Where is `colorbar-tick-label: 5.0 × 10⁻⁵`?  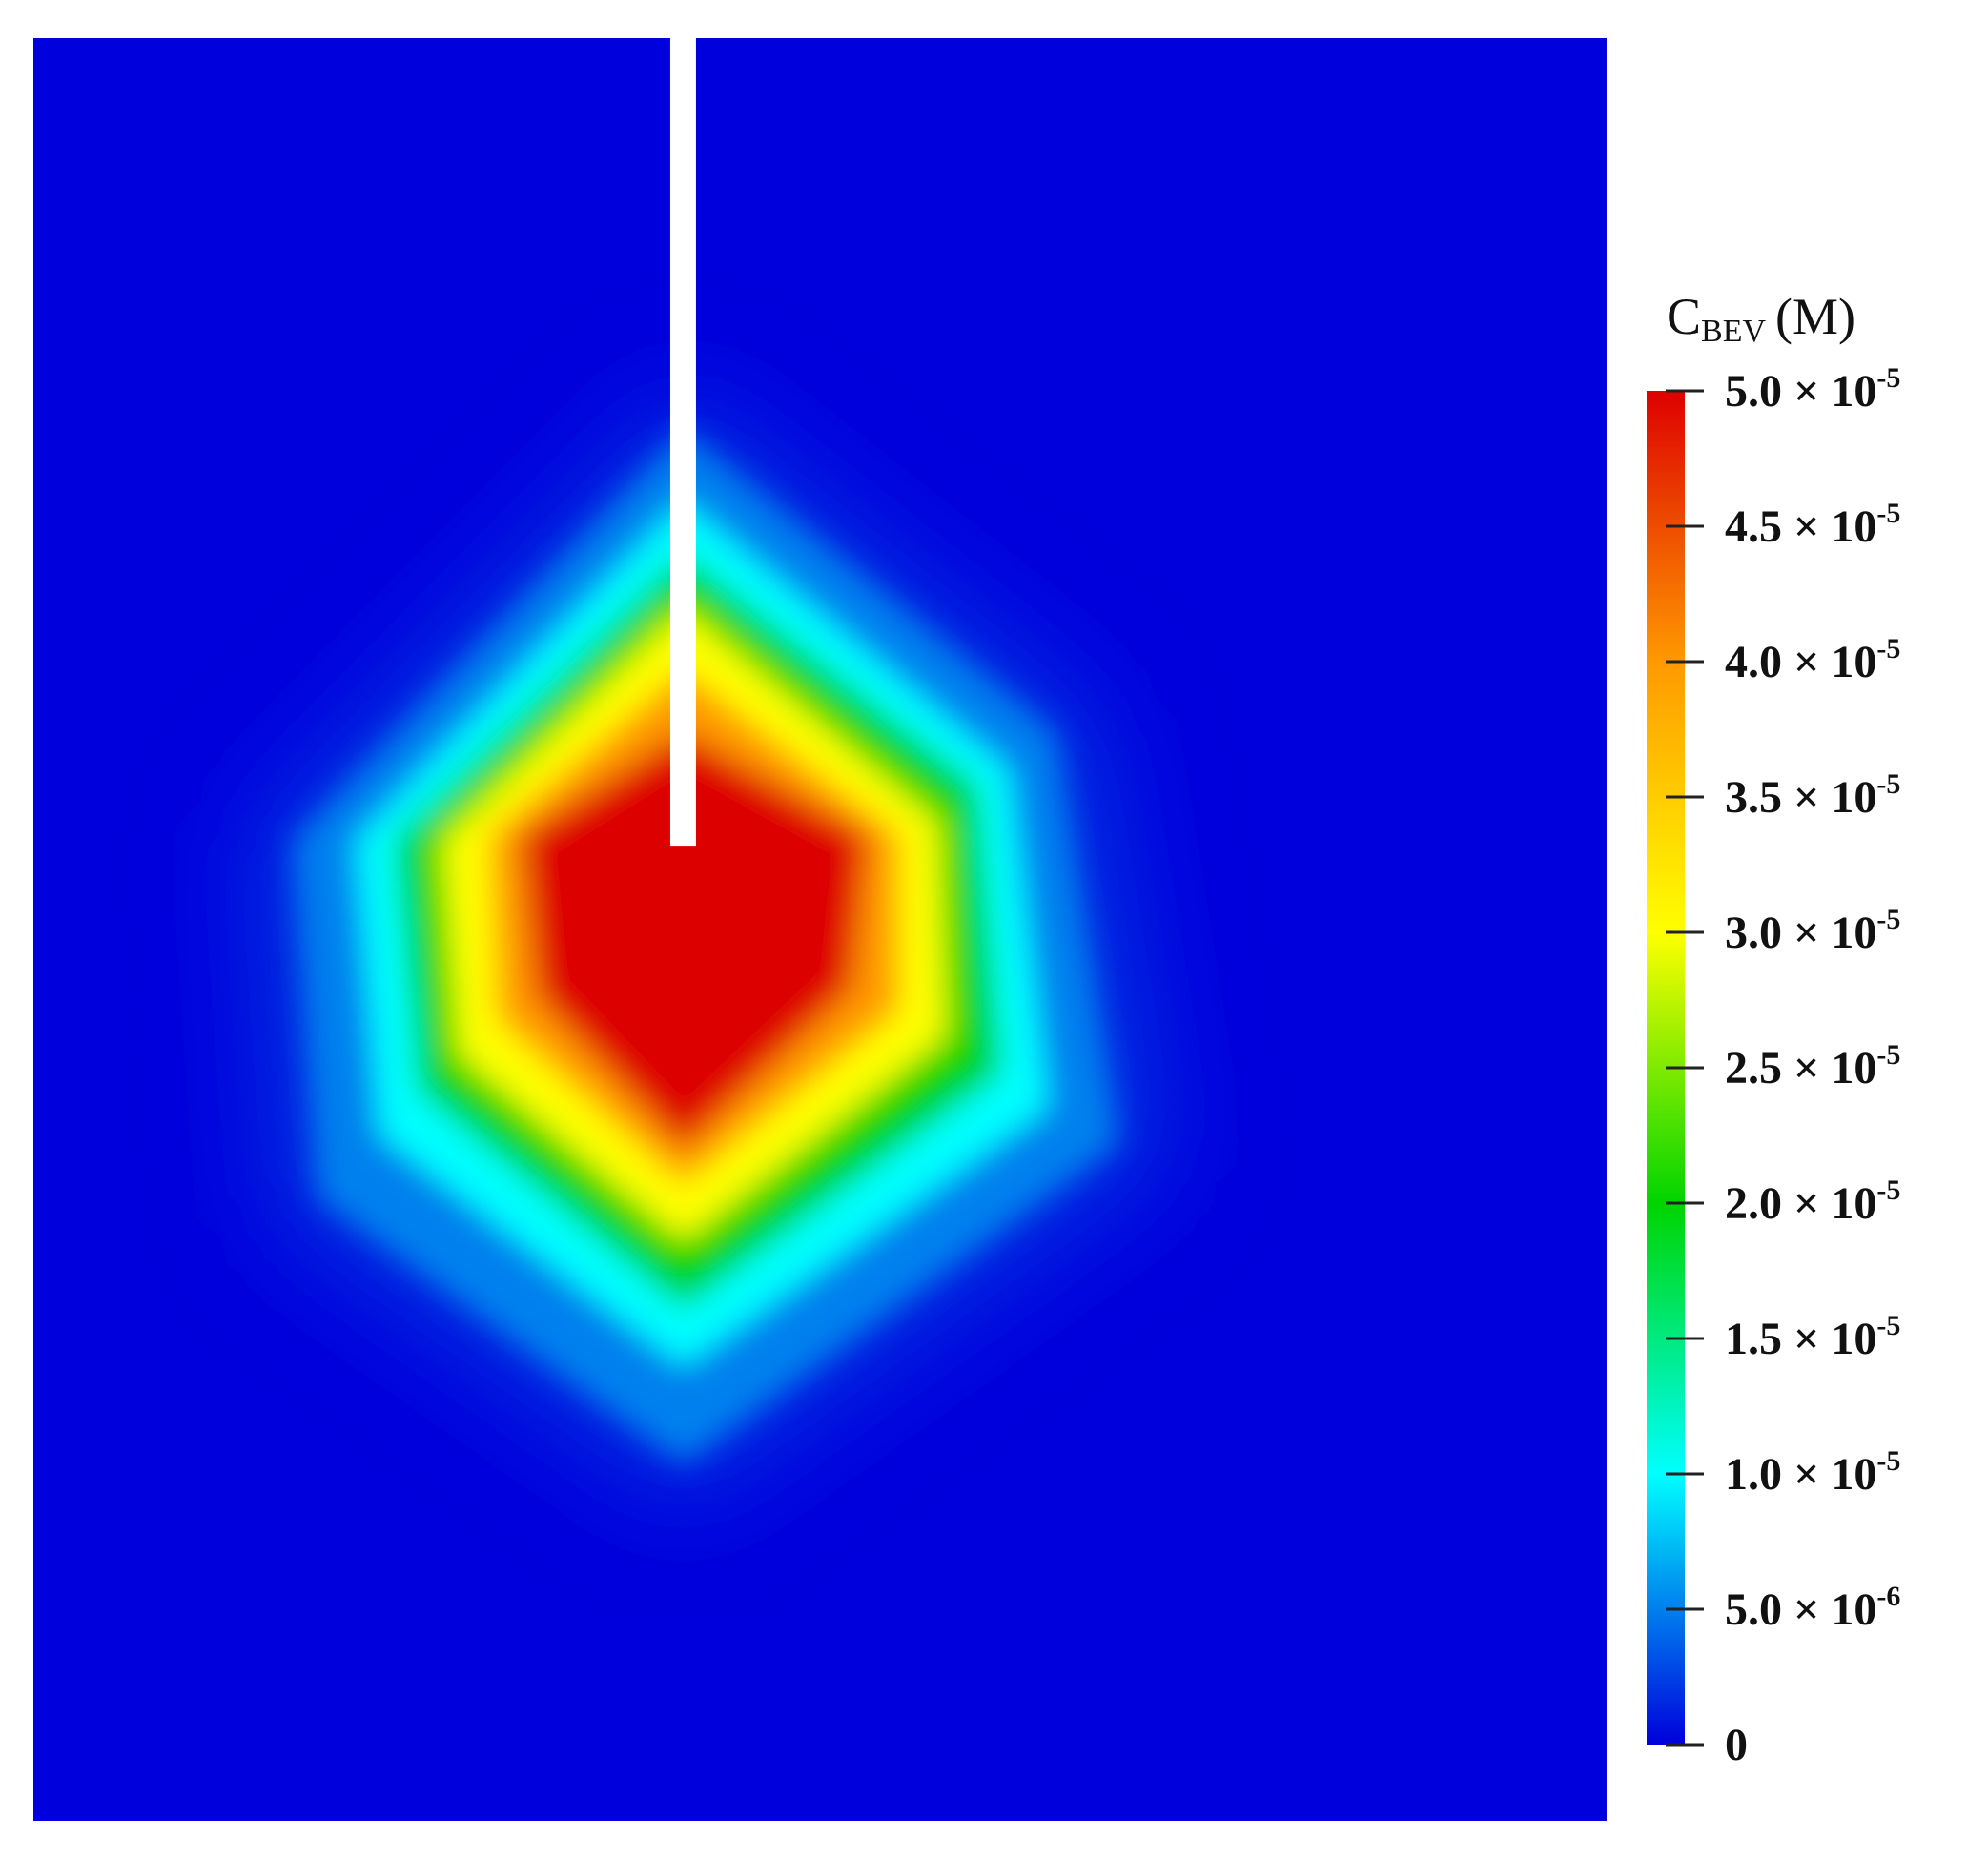 colorbar-tick-label: 5.0 × 10⁻⁵ is located at coordinates (1812, 389).